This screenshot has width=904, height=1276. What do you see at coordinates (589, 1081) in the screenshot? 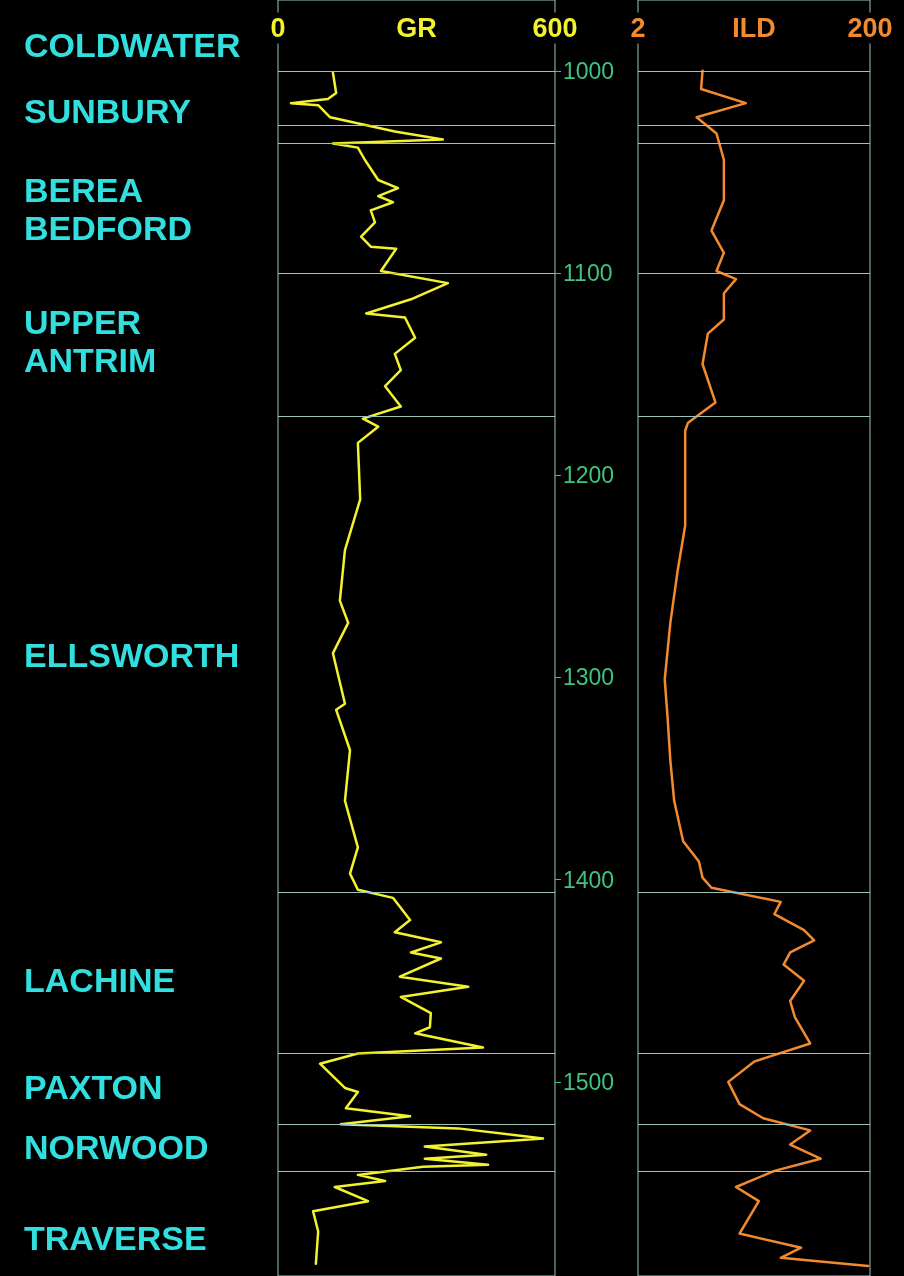
I see `y-tick-label: 1500` at bounding box center [589, 1081].